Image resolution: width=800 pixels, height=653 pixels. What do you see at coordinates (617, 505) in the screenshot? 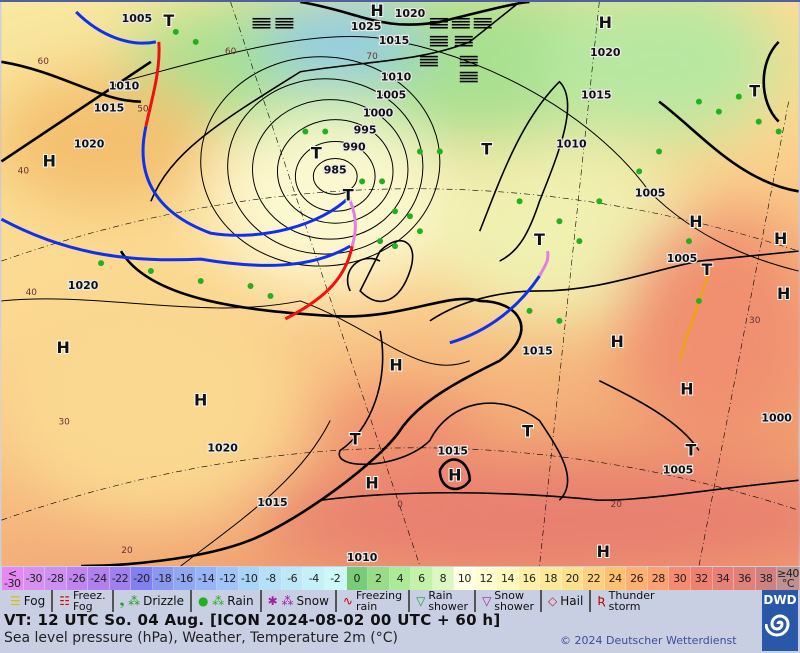
I see `temperature-label: 20` at bounding box center [617, 505].